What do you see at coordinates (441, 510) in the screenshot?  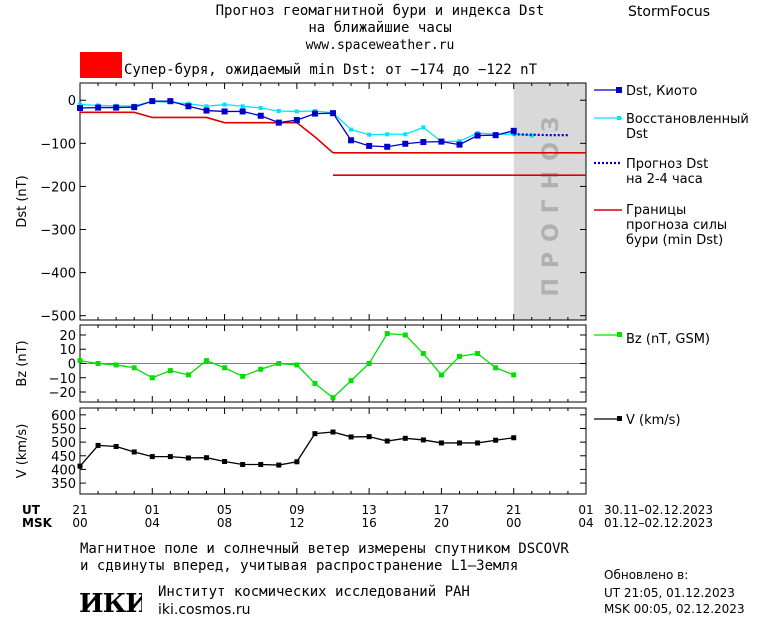 I see `ut-tick-label: 17` at bounding box center [441, 510].